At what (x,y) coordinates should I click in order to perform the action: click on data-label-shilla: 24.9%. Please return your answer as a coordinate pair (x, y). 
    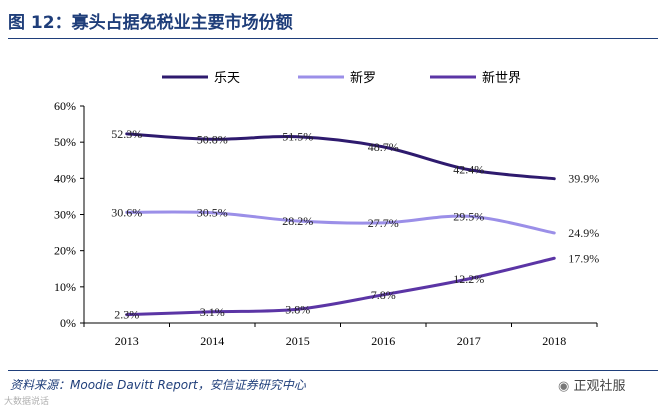
    Looking at the image, I should click on (583, 233).